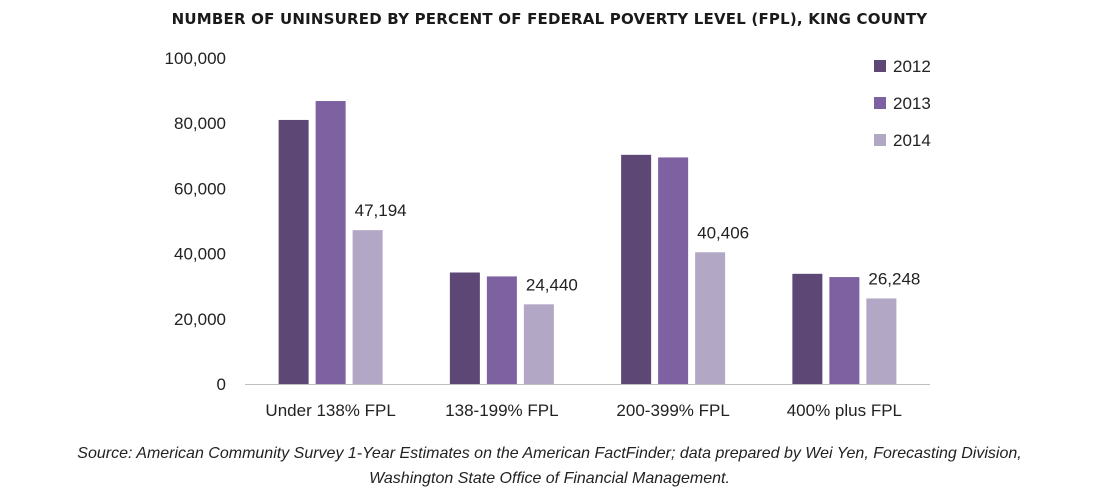 This screenshot has width=1099, height=495. Describe the element at coordinates (381, 210) in the screenshot. I see `data-label: 47,194` at that location.